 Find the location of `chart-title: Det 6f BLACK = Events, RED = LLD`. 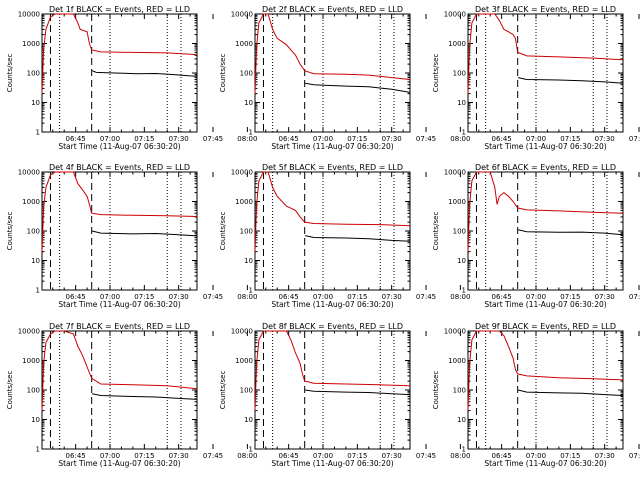

chart-title: Det 6f BLACK = Events, RED = LLD is located at coordinates (545, 167).